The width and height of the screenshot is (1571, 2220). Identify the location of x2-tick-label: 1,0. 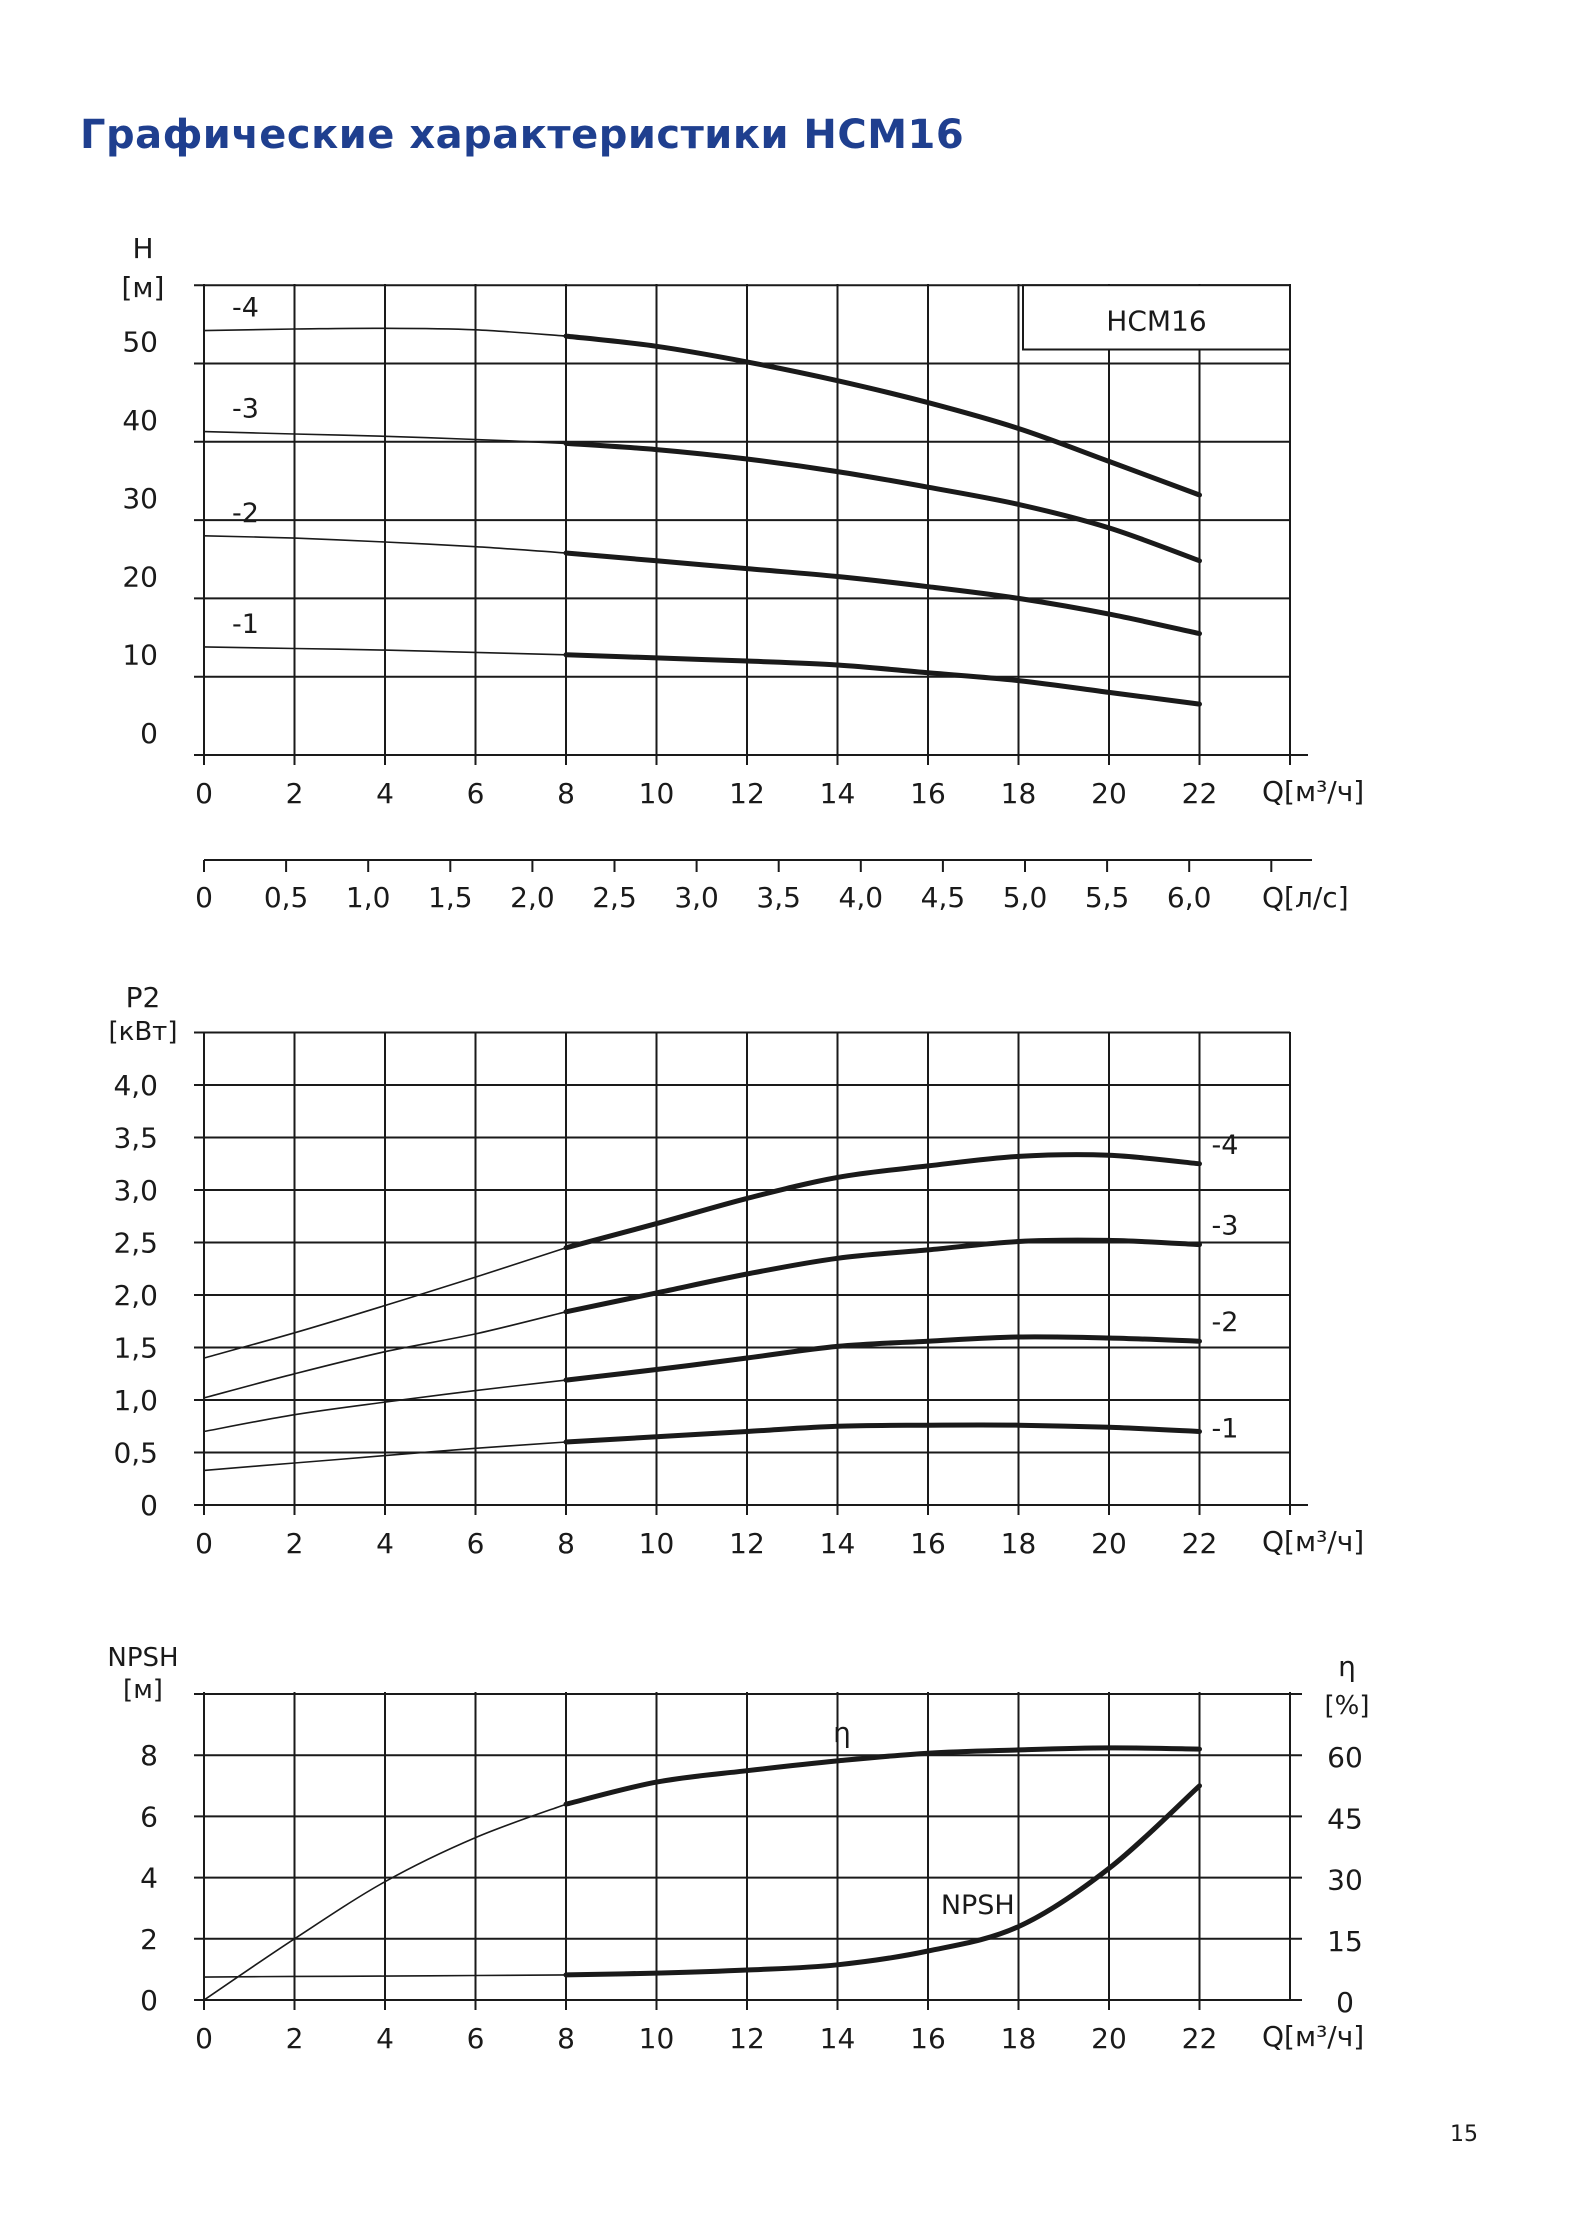
(368, 897).